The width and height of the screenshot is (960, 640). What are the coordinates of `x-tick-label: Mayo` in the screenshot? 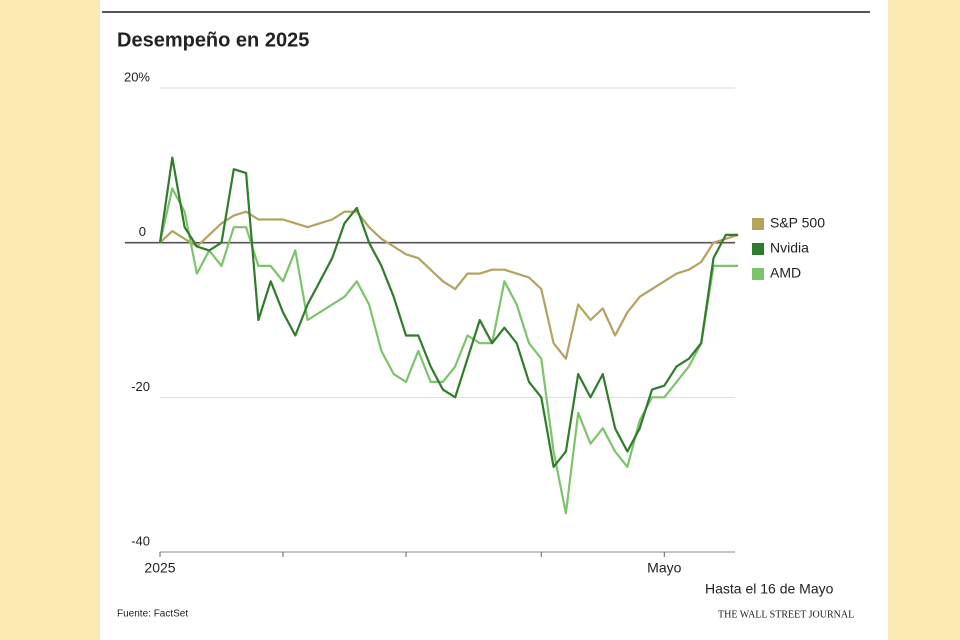 It's located at (664, 568).